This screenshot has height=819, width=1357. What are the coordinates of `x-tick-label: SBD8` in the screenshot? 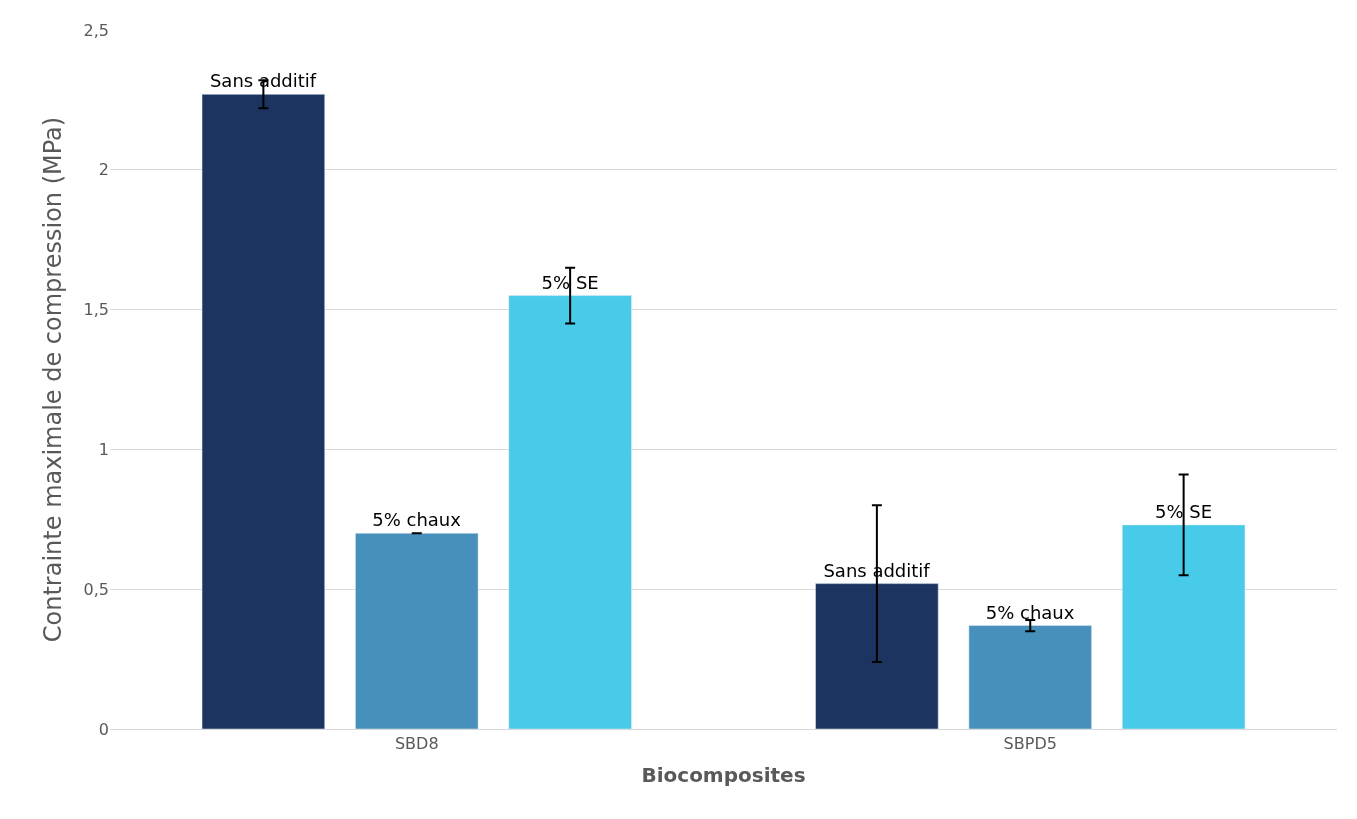 It's located at (416, 744).